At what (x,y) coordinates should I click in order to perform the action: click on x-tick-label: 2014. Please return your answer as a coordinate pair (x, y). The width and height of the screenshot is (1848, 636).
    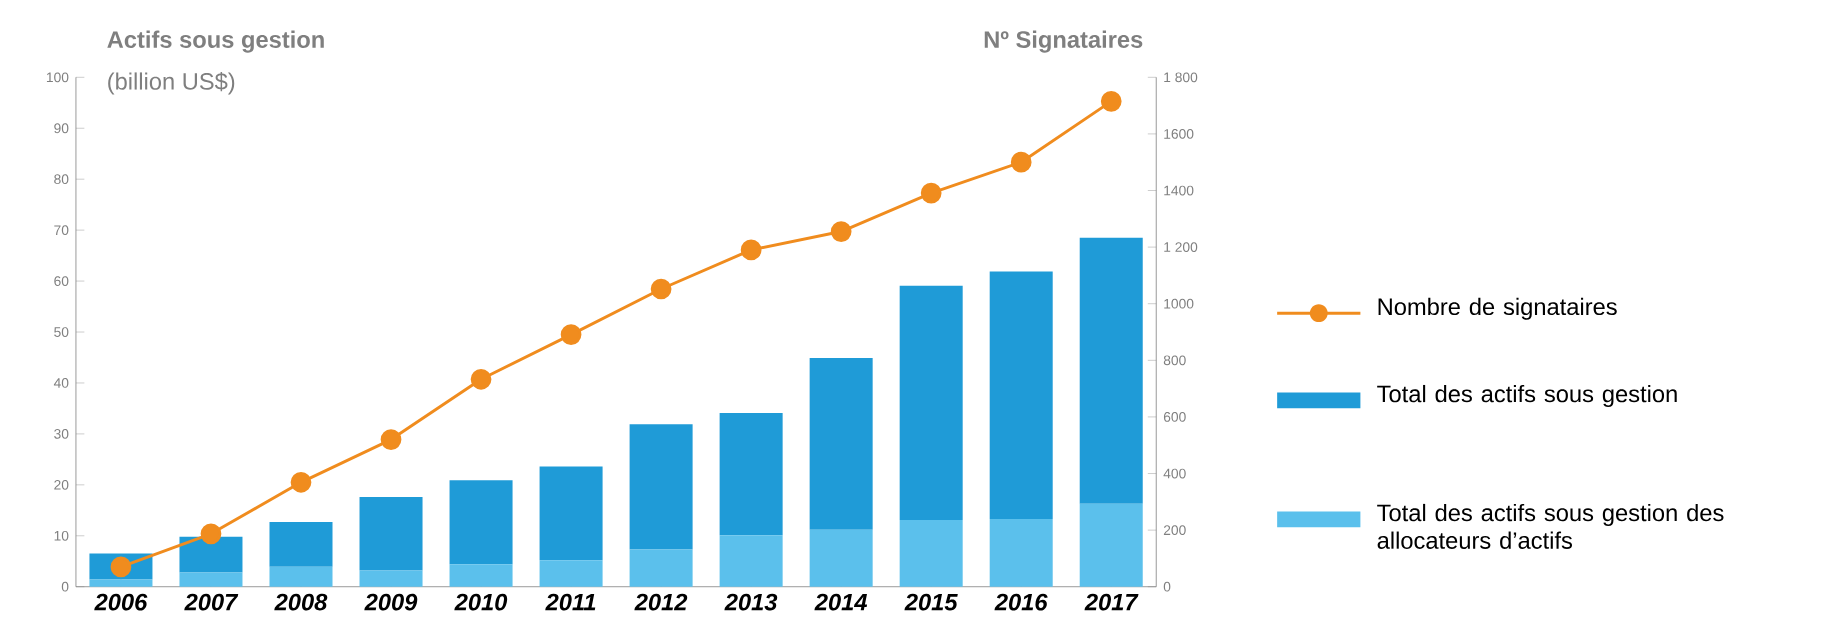
    Looking at the image, I should click on (841, 602).